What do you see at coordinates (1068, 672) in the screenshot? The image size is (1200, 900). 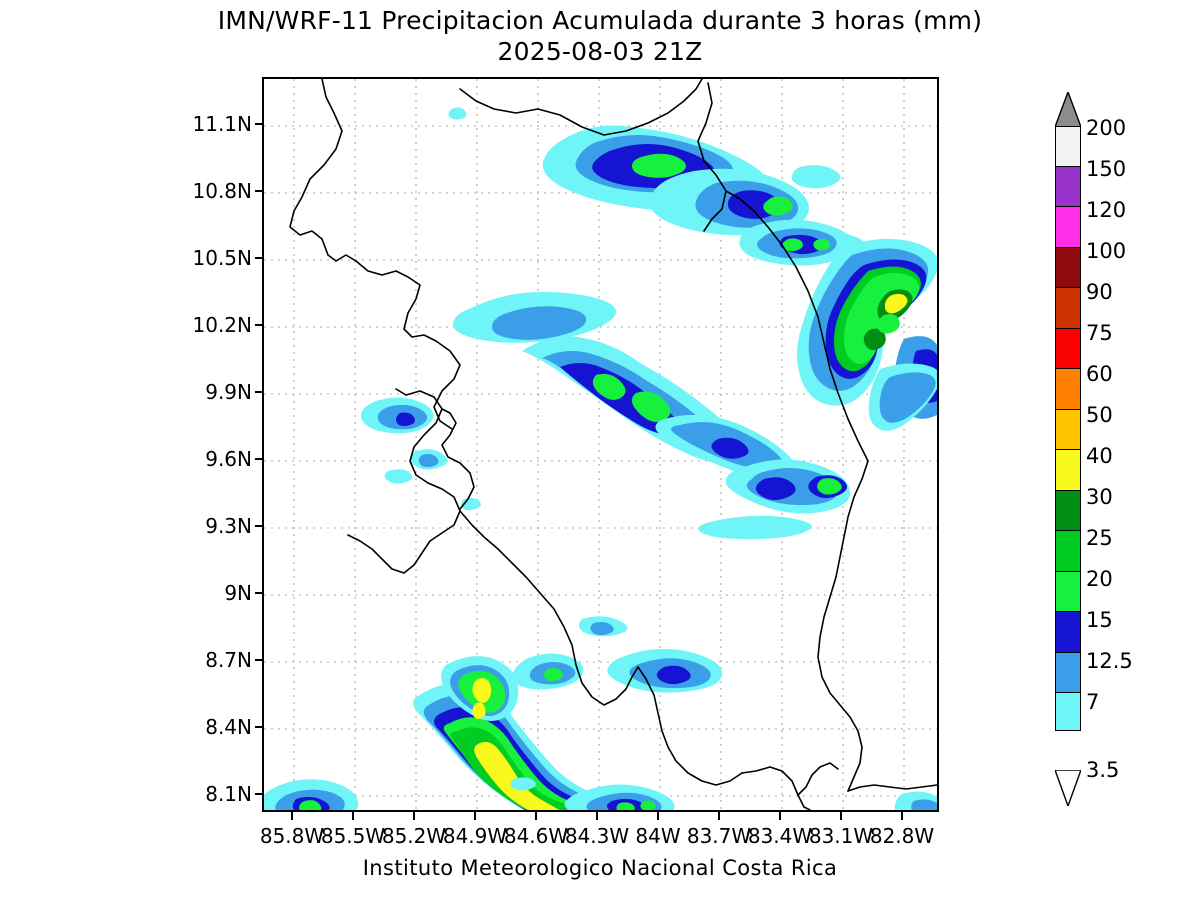 I see `colorbar-band-12.5` at bounding box center [1068, 672].